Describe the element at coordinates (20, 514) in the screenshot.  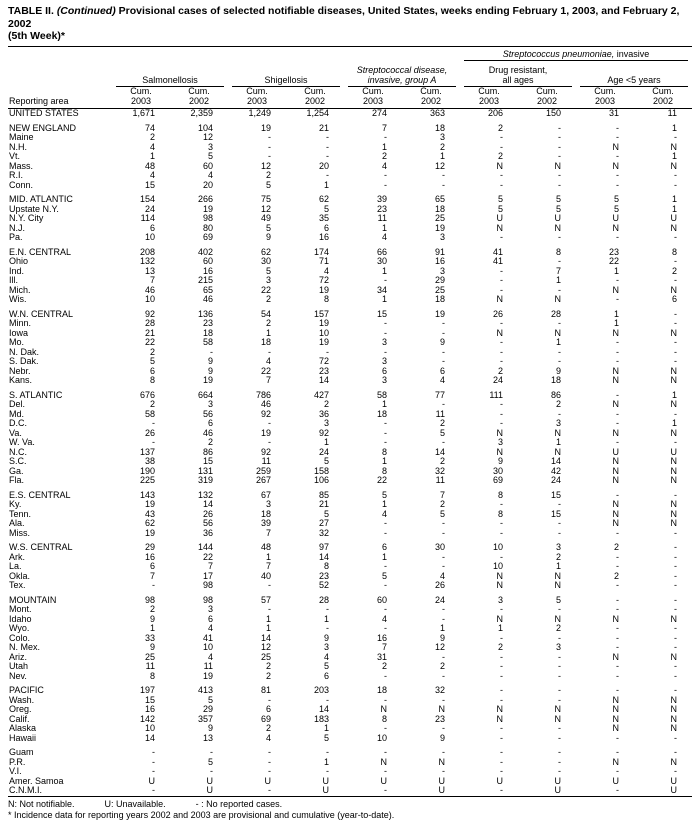
I see `reporting-area-cell: Tenn.` at that location.